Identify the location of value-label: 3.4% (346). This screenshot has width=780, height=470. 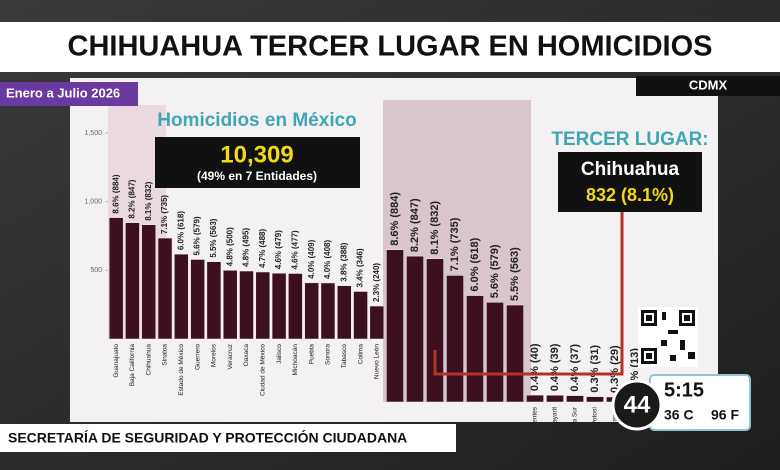
(360, 267).